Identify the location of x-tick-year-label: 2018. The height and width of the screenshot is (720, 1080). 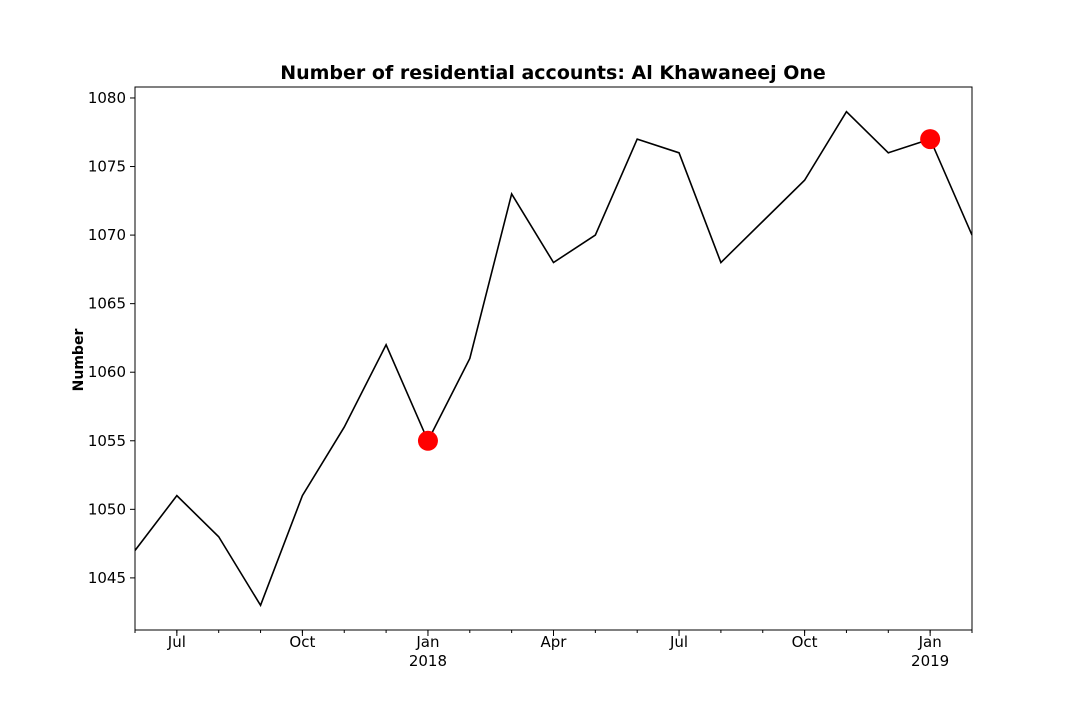
(428, 661).